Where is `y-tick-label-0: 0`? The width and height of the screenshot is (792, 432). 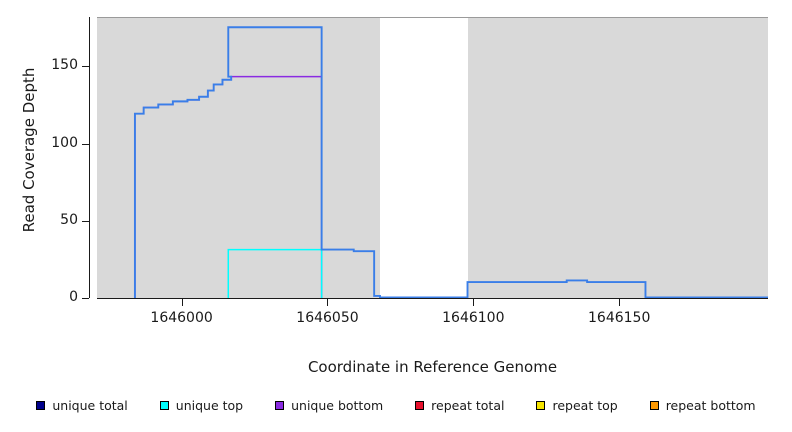
y-tick-label-0: 0 is located at coordinates (73, 297).